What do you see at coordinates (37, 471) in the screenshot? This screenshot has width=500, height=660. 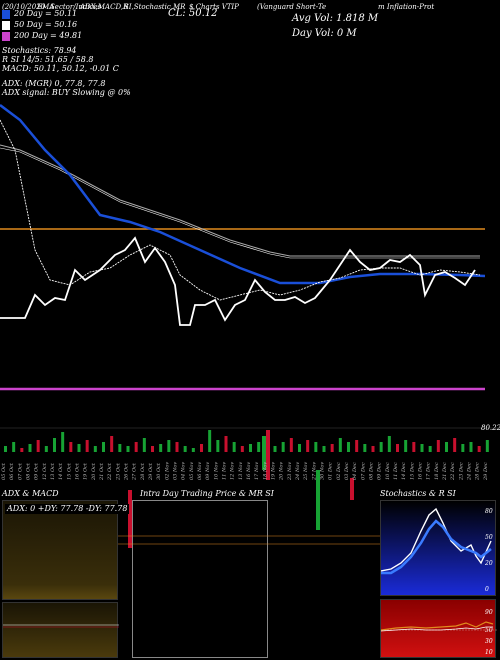 I see `date-tick: 09 Oct` at bounding box center [37, 471].